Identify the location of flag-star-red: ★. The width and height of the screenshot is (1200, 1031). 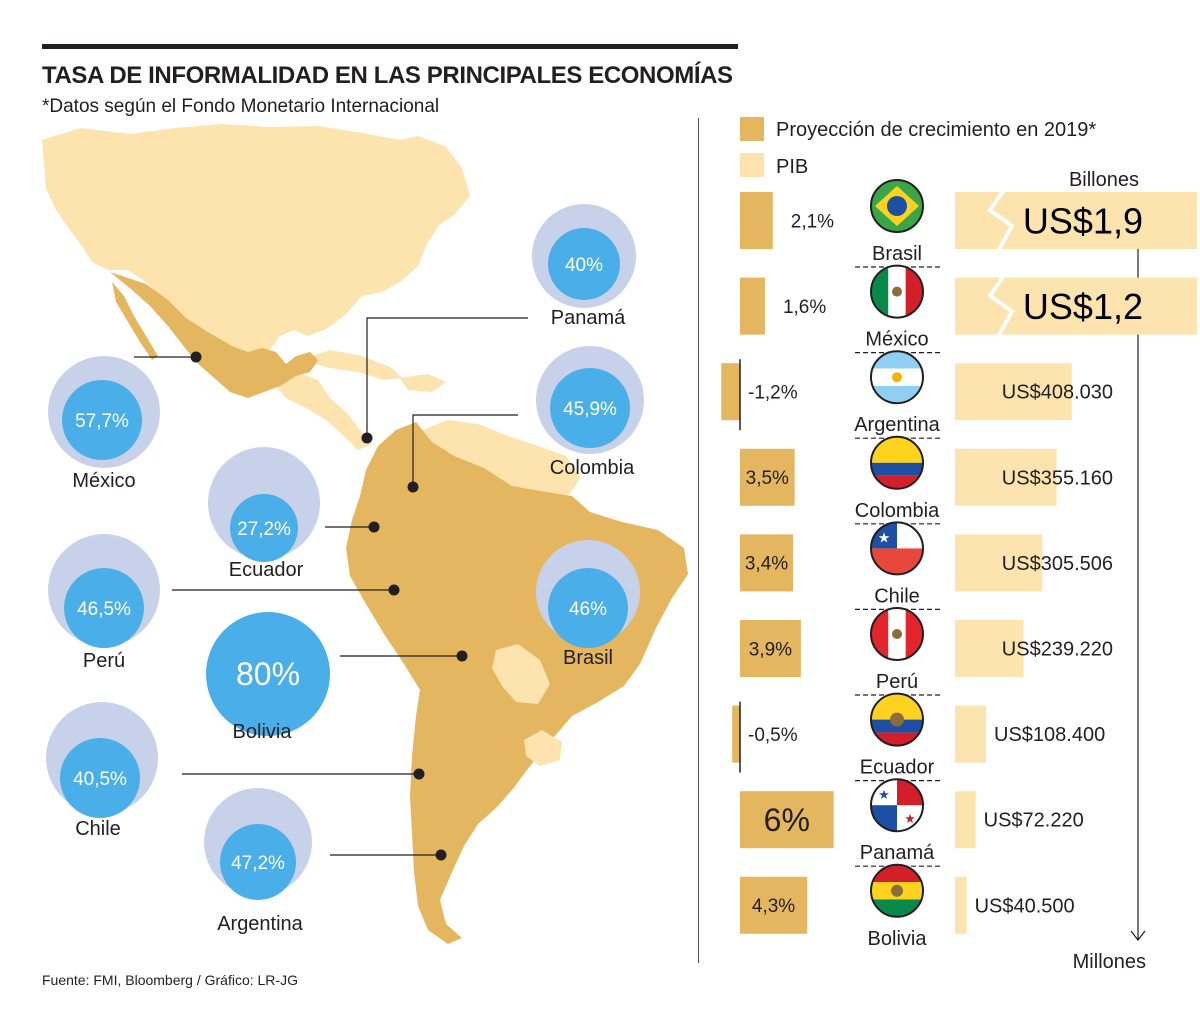
(910, 818).